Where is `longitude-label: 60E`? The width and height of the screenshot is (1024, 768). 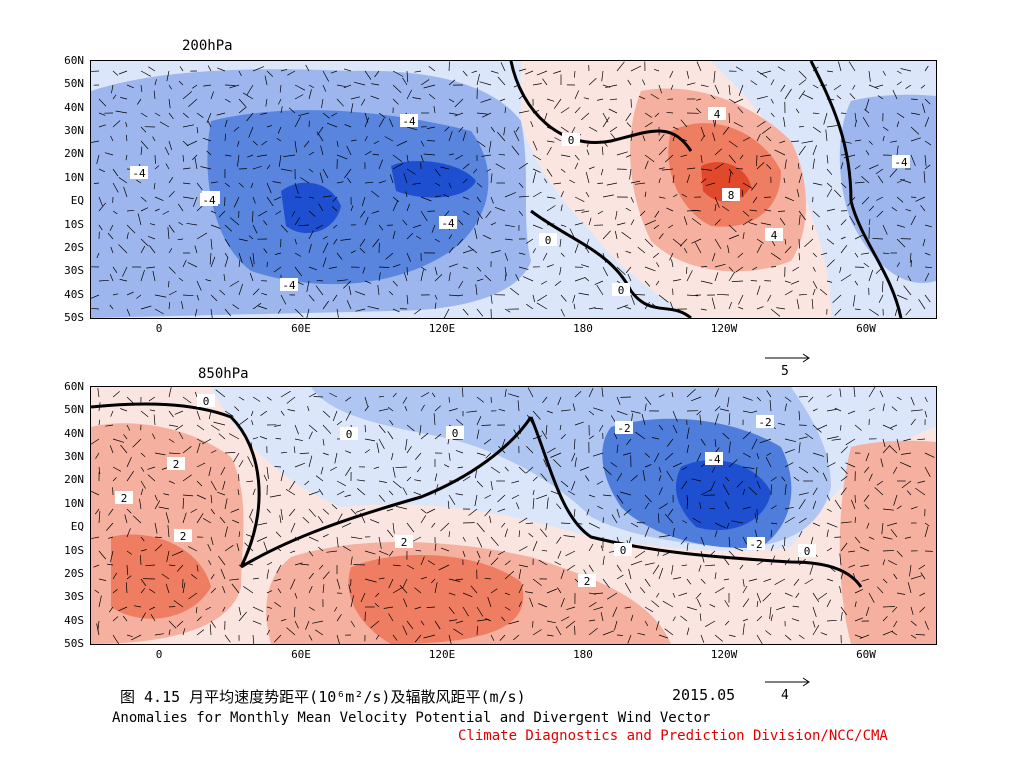 longitude-label: 60E is located at coordinates (301, 328).